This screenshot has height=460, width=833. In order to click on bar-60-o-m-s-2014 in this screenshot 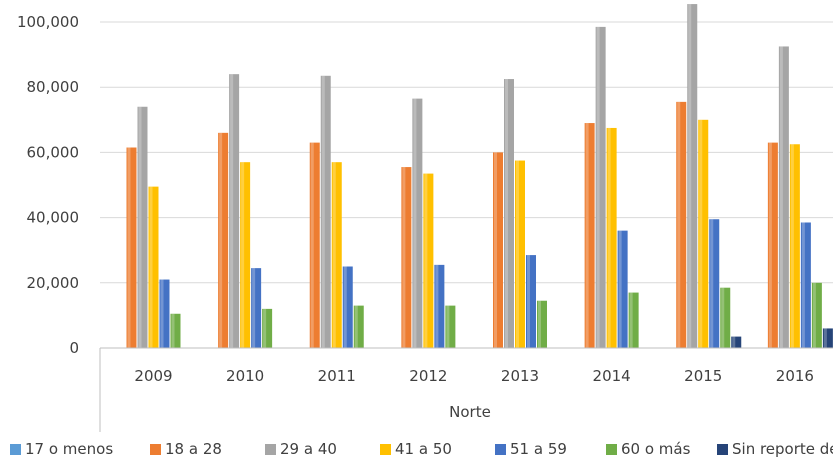, I will do `click(633, 320)`.